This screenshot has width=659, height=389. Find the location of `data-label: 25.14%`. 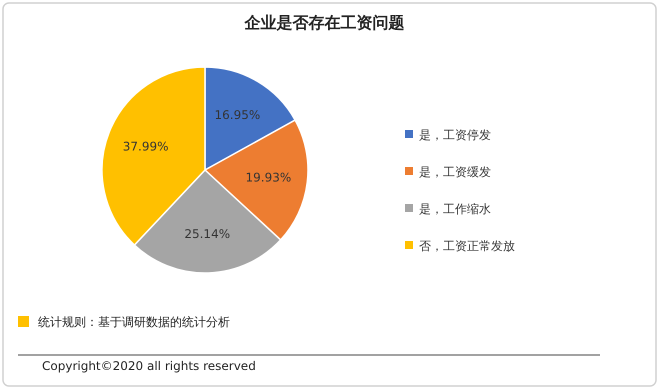

data-label: 25.14% is located at coordinates (207, 233).